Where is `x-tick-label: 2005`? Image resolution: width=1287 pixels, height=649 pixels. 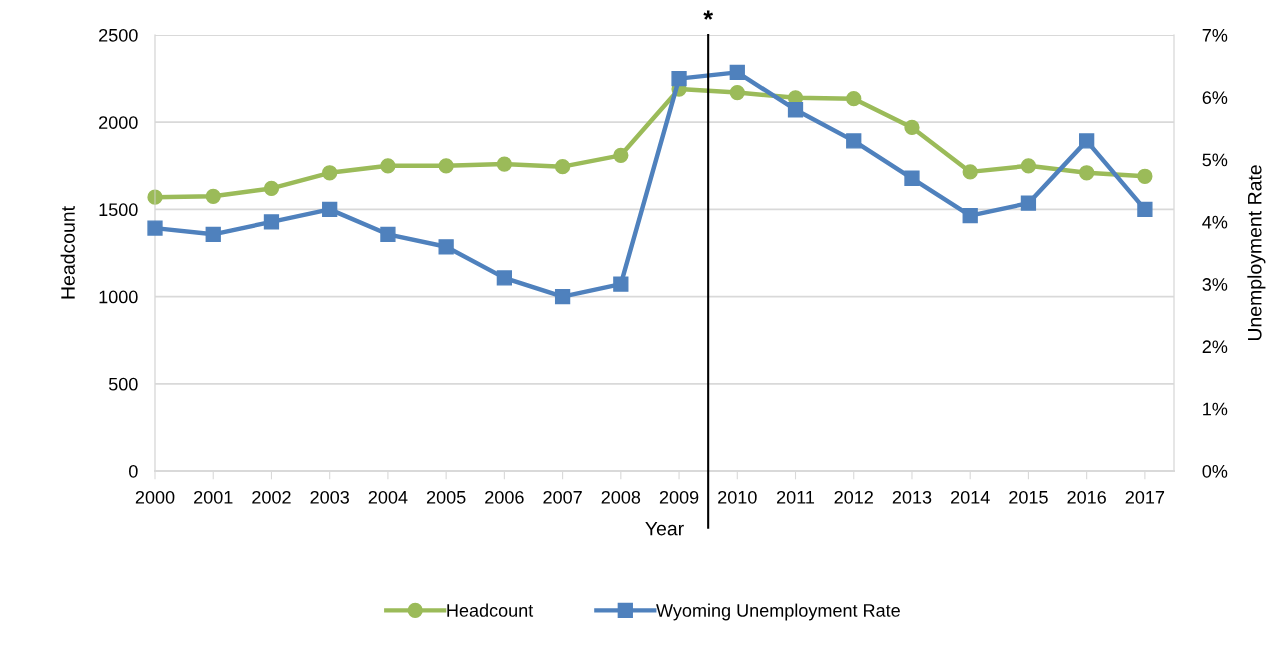 x-tick-label: 2005 is located at coordinates (446, 497).